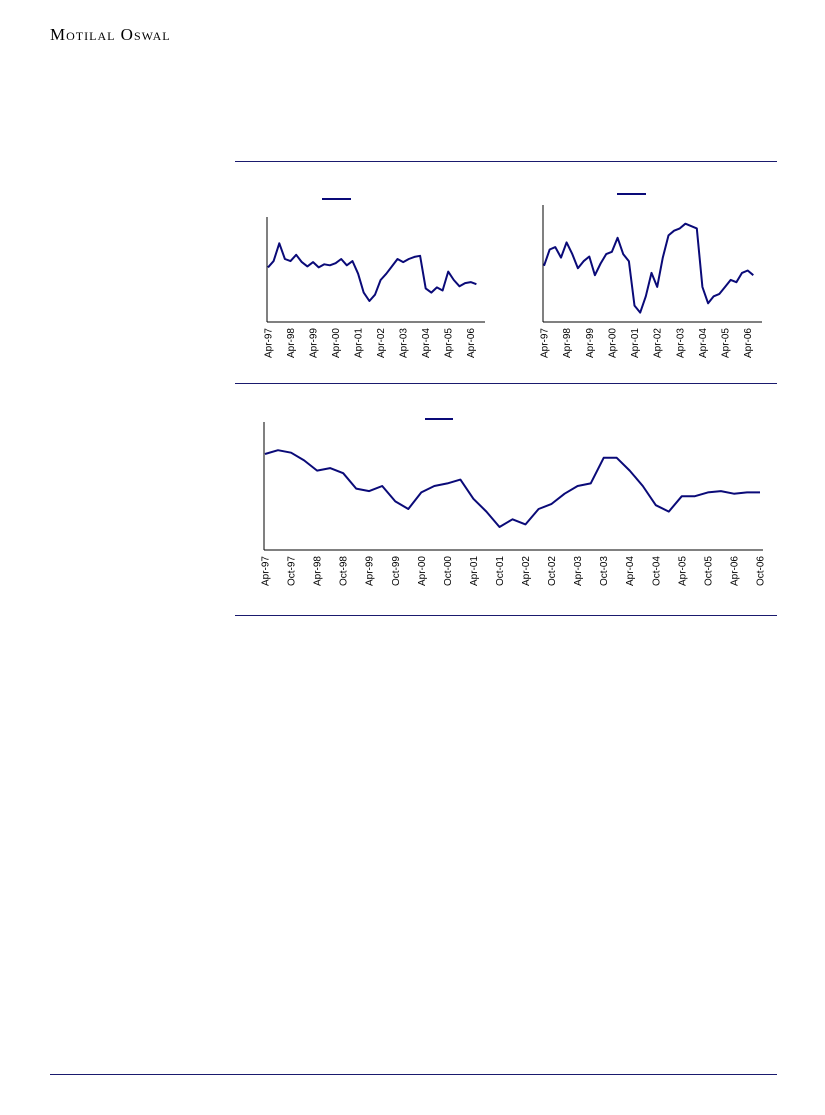 This screenshot has height=1115, width=825. I want to click on x-tick-label: Oct-06, so click(761, 571).